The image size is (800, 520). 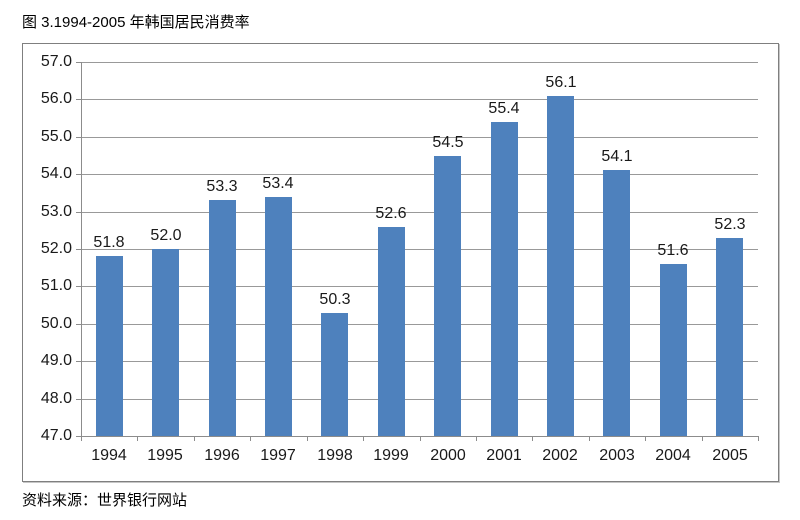 I want to click on bar-value-label: 52.3, so click(x=730, y=224).